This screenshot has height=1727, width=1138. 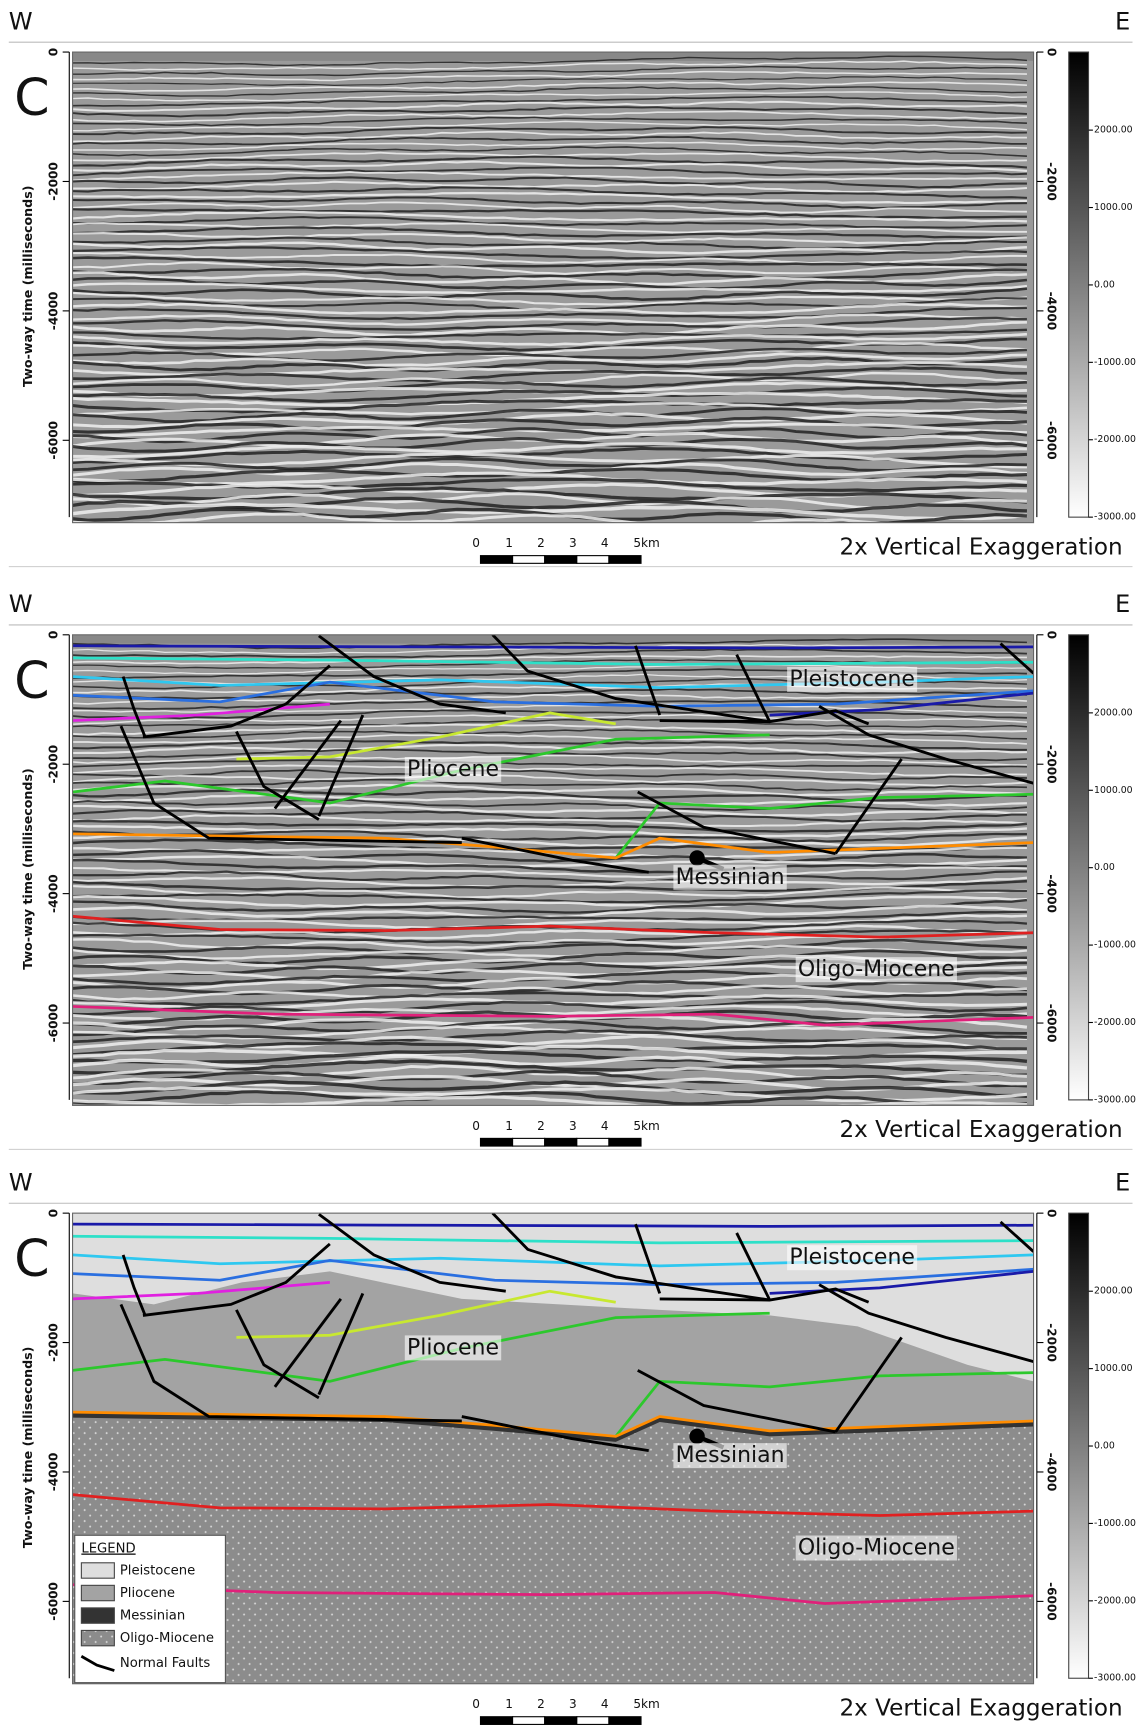 I want to click on y-tick-label: 0, so click(x=53, y=1213).